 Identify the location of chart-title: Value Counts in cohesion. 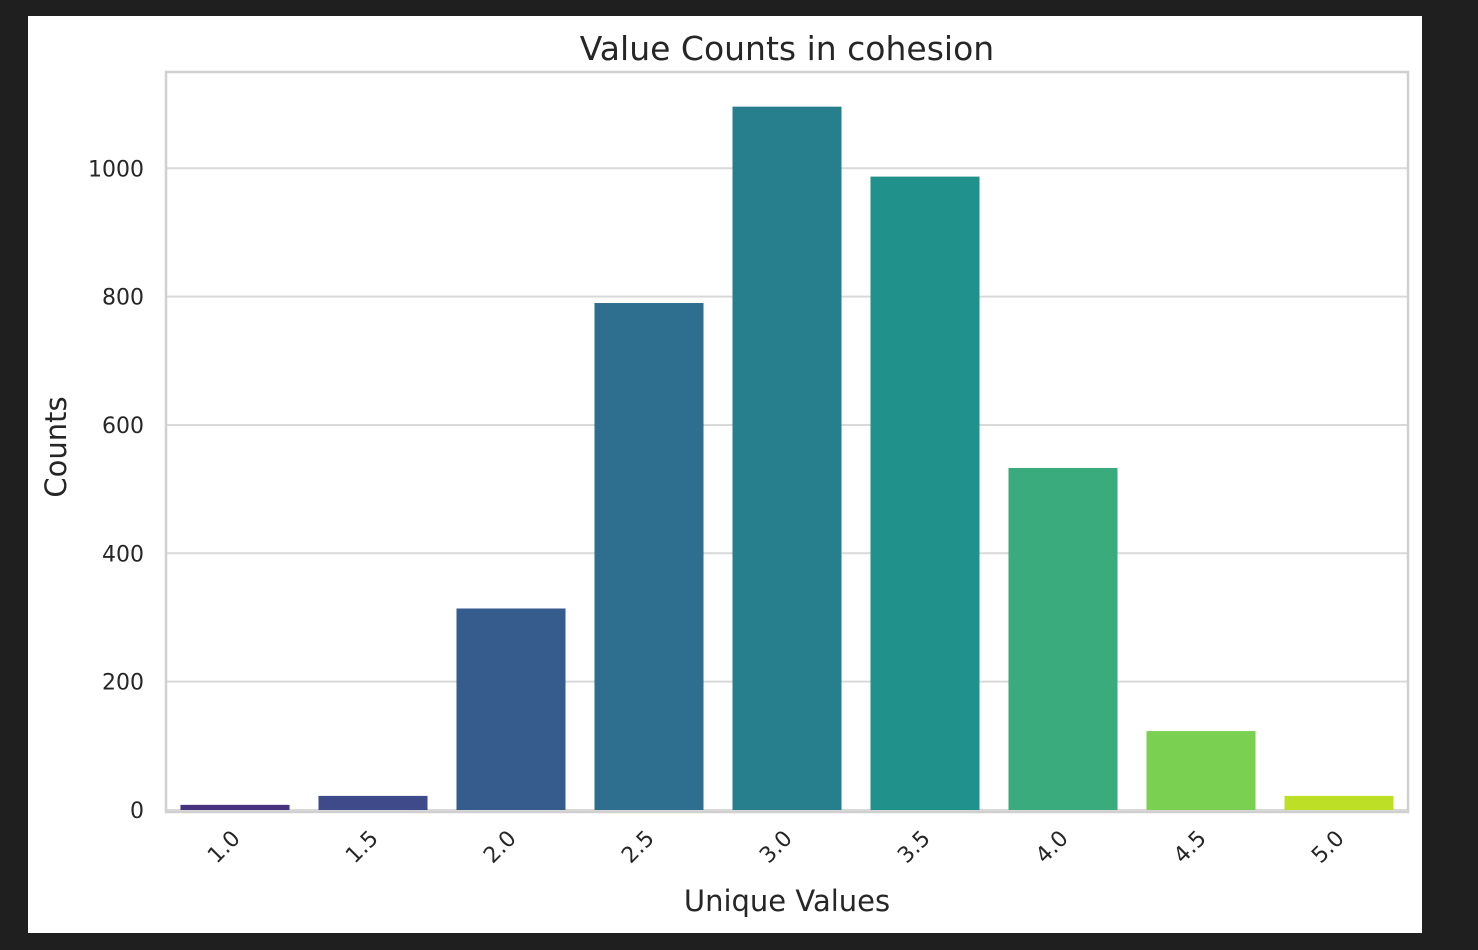
(787, 48).